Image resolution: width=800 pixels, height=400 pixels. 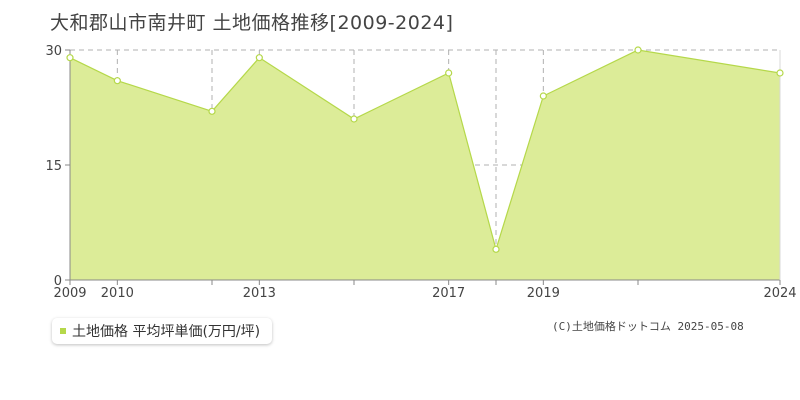 I want to click on copyright: (C)土地価格ドットコム 2025-05-08, so click(x=648, y=326).